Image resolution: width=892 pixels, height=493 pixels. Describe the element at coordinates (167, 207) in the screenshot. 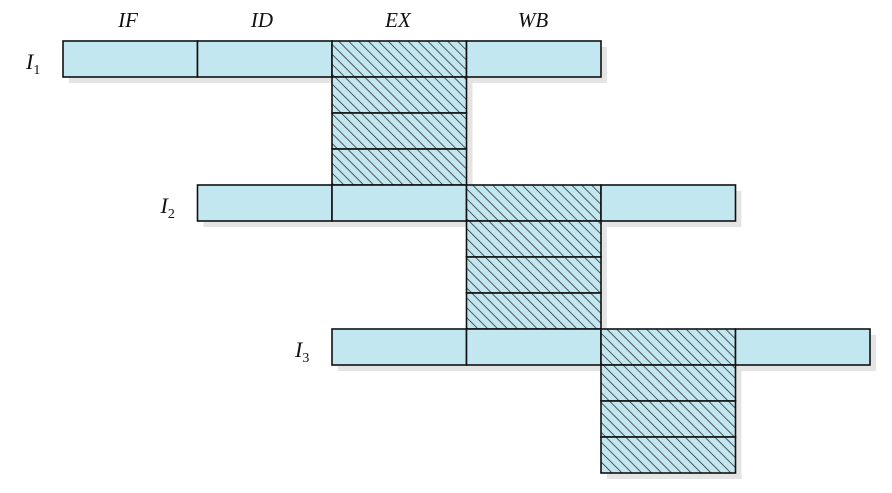

I see `instruction-label-2: I2` at that location.